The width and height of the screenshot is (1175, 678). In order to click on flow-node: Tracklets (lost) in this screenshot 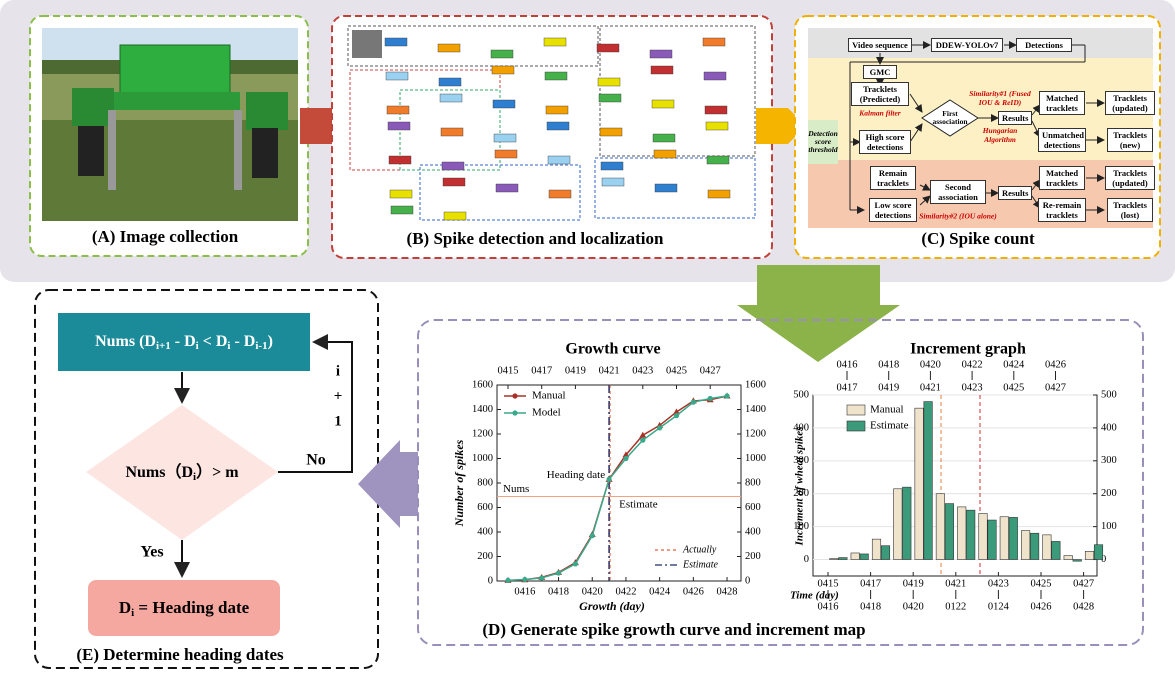, I will do `click(1130, 210)`.